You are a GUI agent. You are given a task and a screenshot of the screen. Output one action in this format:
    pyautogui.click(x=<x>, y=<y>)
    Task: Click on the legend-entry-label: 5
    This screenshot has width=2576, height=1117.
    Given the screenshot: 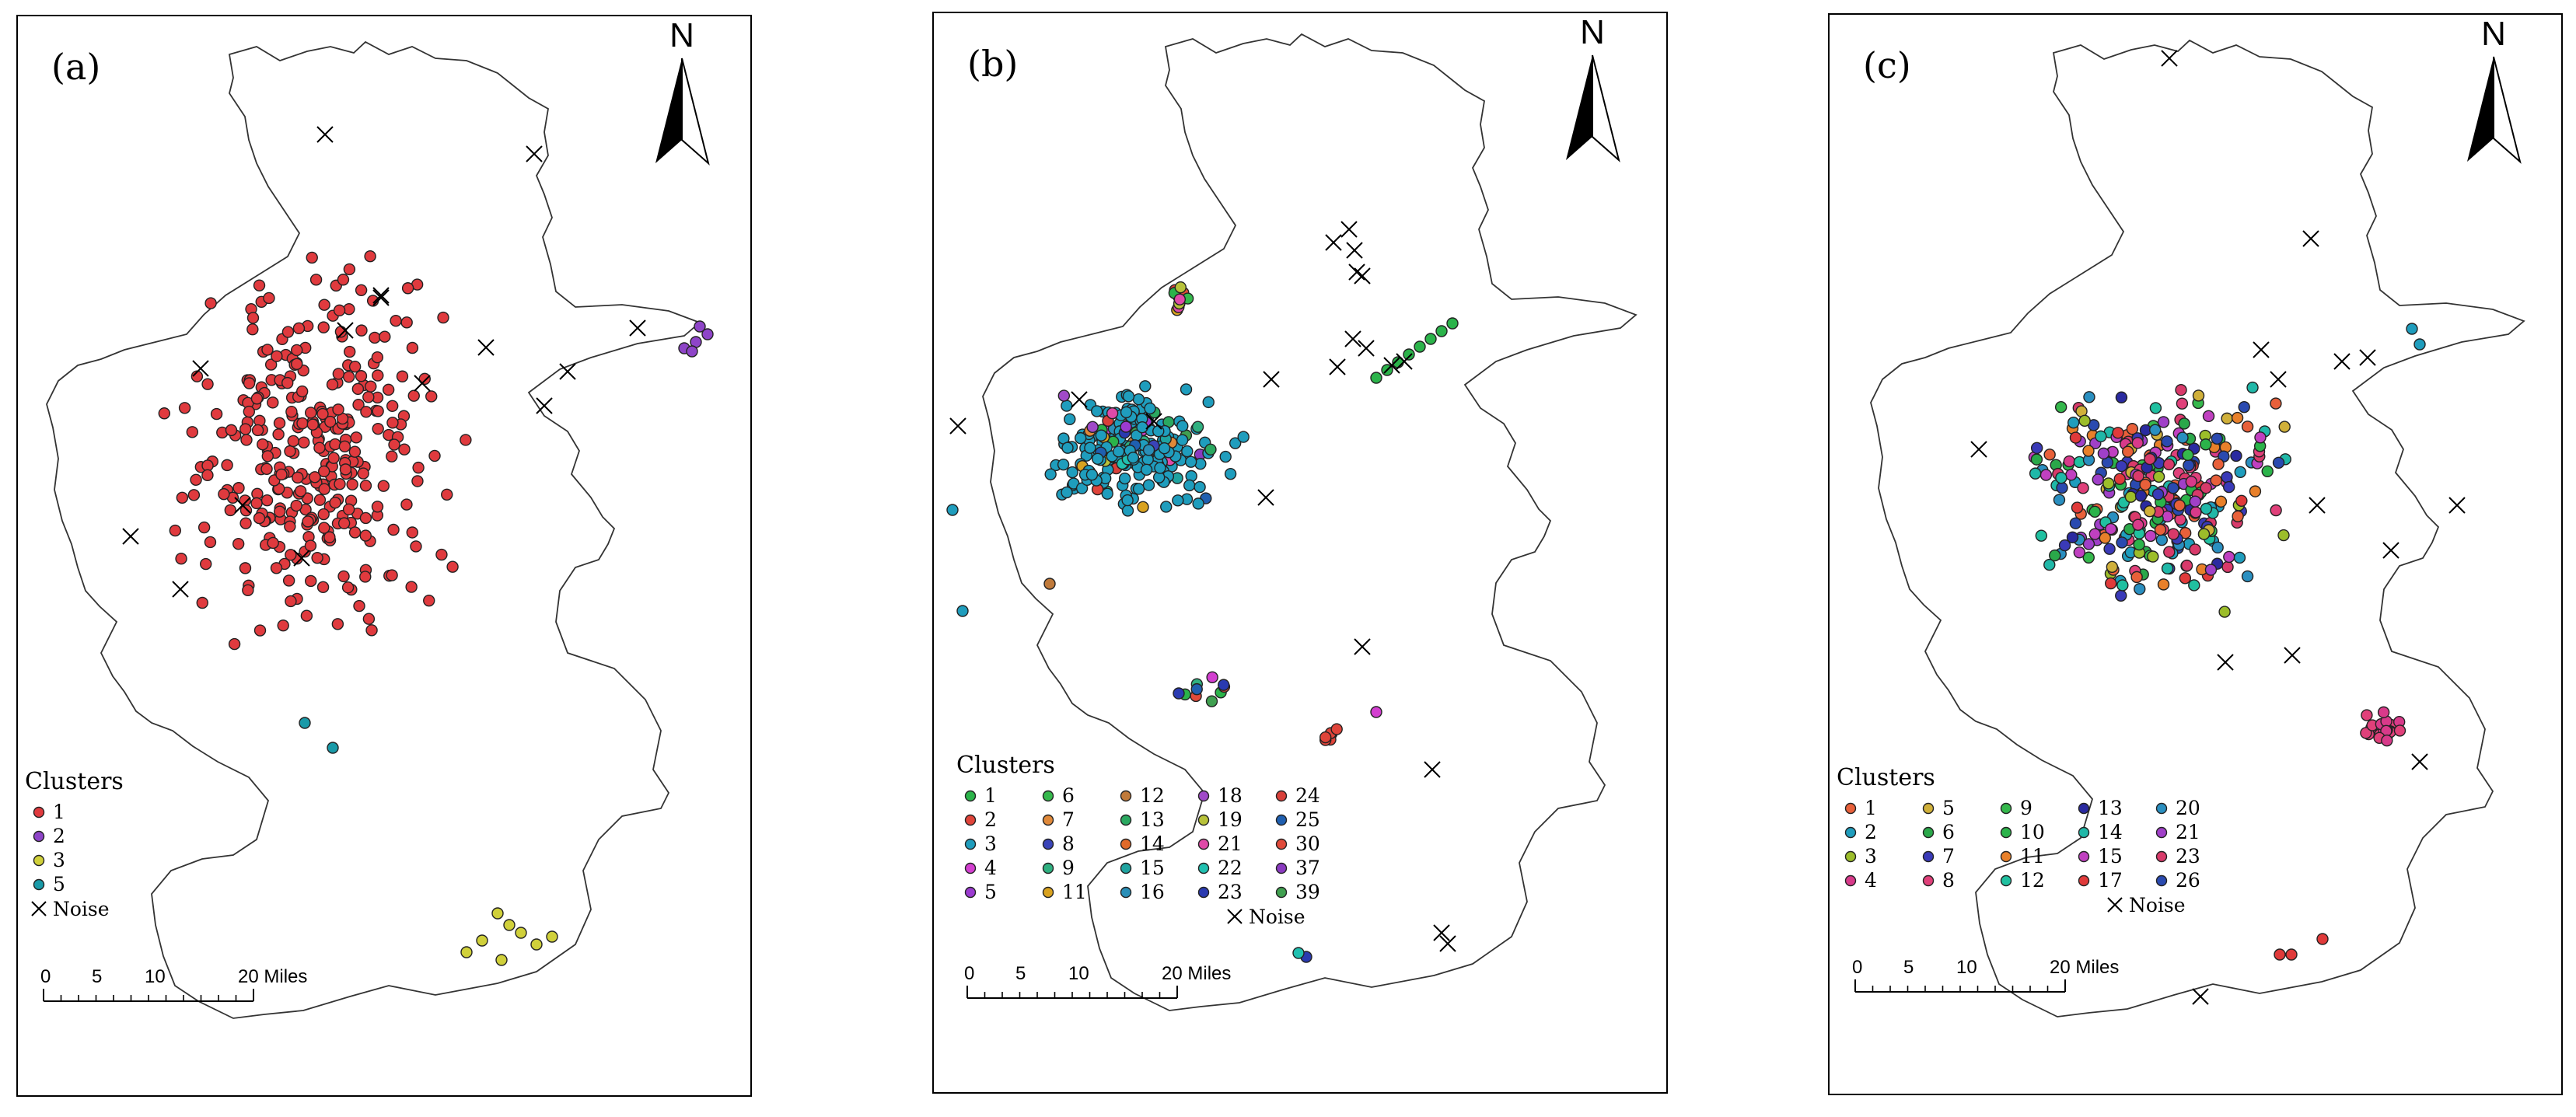 What is the action you would take?
    pyautogui.click(x=1948, y=808)
    